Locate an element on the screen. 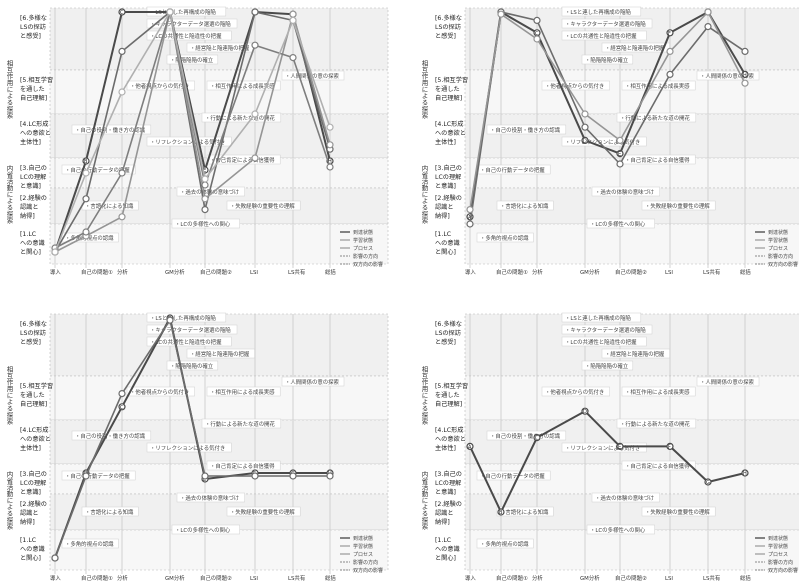 The image size is (799, 585). level-label: [5.相互学習 is located at coordinates (451, 386).